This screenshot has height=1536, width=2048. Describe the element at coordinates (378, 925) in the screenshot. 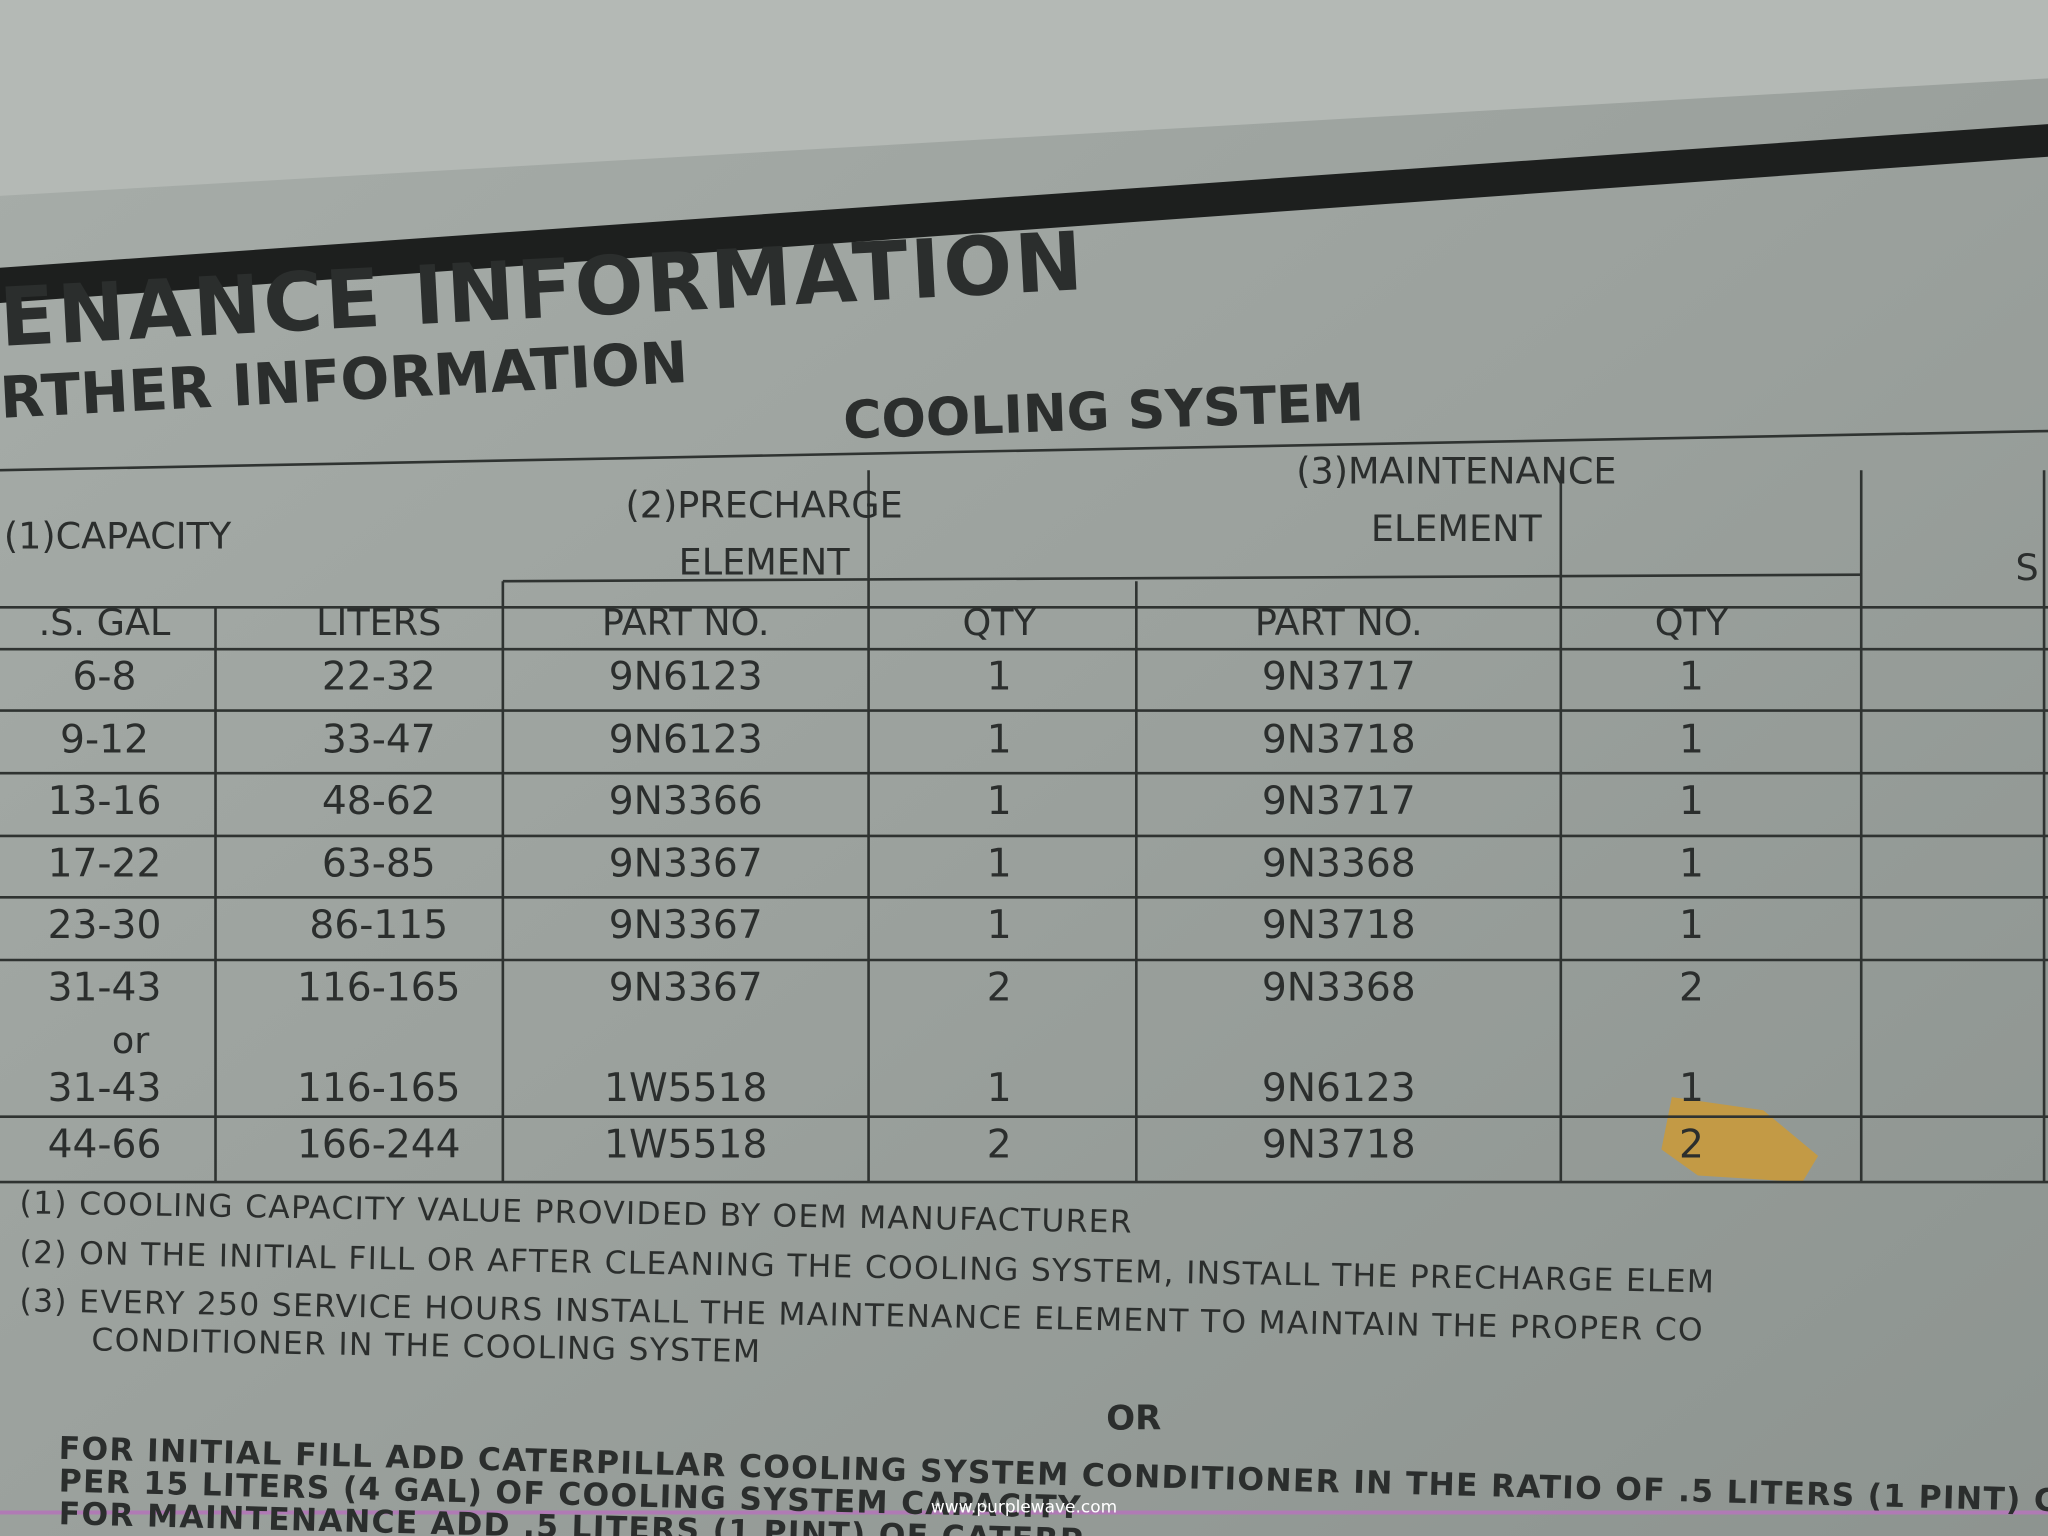

I see `table-cell: 86-115` at that location.